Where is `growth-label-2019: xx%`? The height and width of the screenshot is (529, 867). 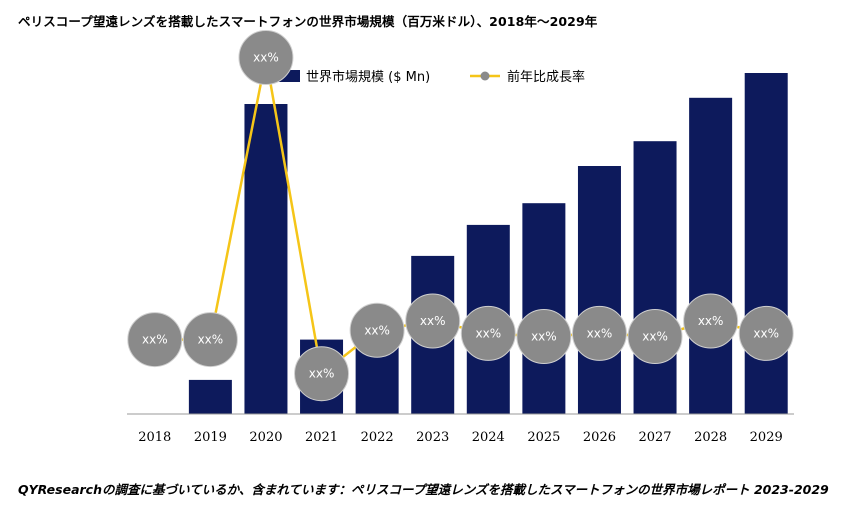 growth-label-2019: xx% is located at coordinates (211, 340).